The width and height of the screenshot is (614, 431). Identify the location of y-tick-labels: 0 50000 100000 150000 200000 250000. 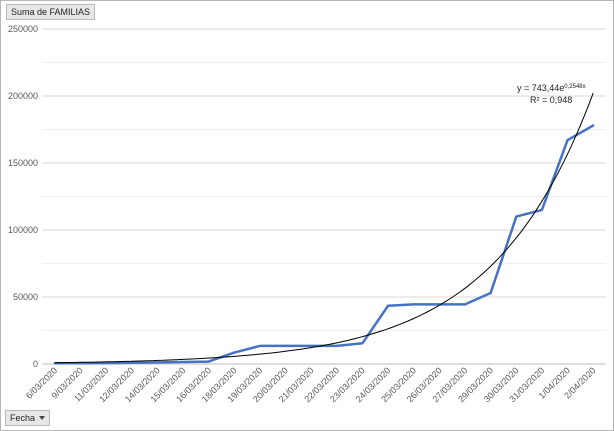
(23, 196).